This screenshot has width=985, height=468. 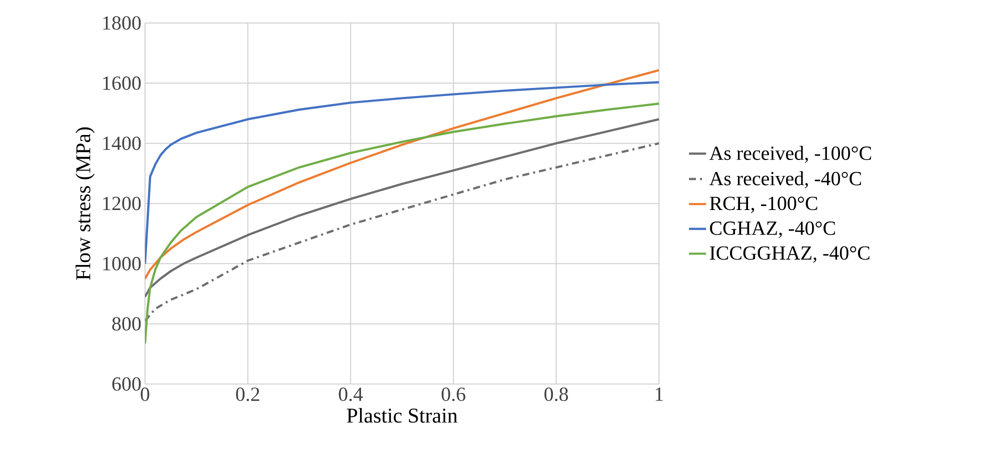 What do you see at coordinates (122, 83) in the screenshot?
I see `y-tick-label: 1600` at bounding box center [122, 83].